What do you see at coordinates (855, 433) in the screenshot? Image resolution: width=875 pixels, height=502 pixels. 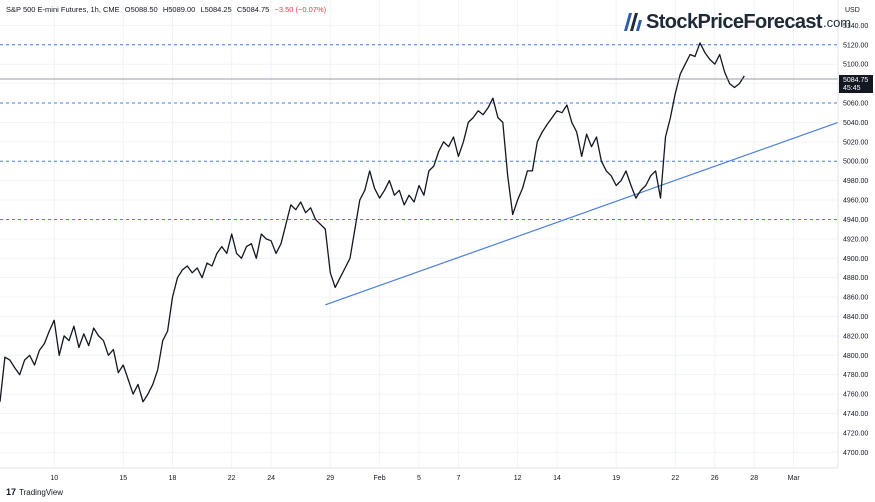 I see `y-tick-label: 4720.00` at bounding box center [855, 433].